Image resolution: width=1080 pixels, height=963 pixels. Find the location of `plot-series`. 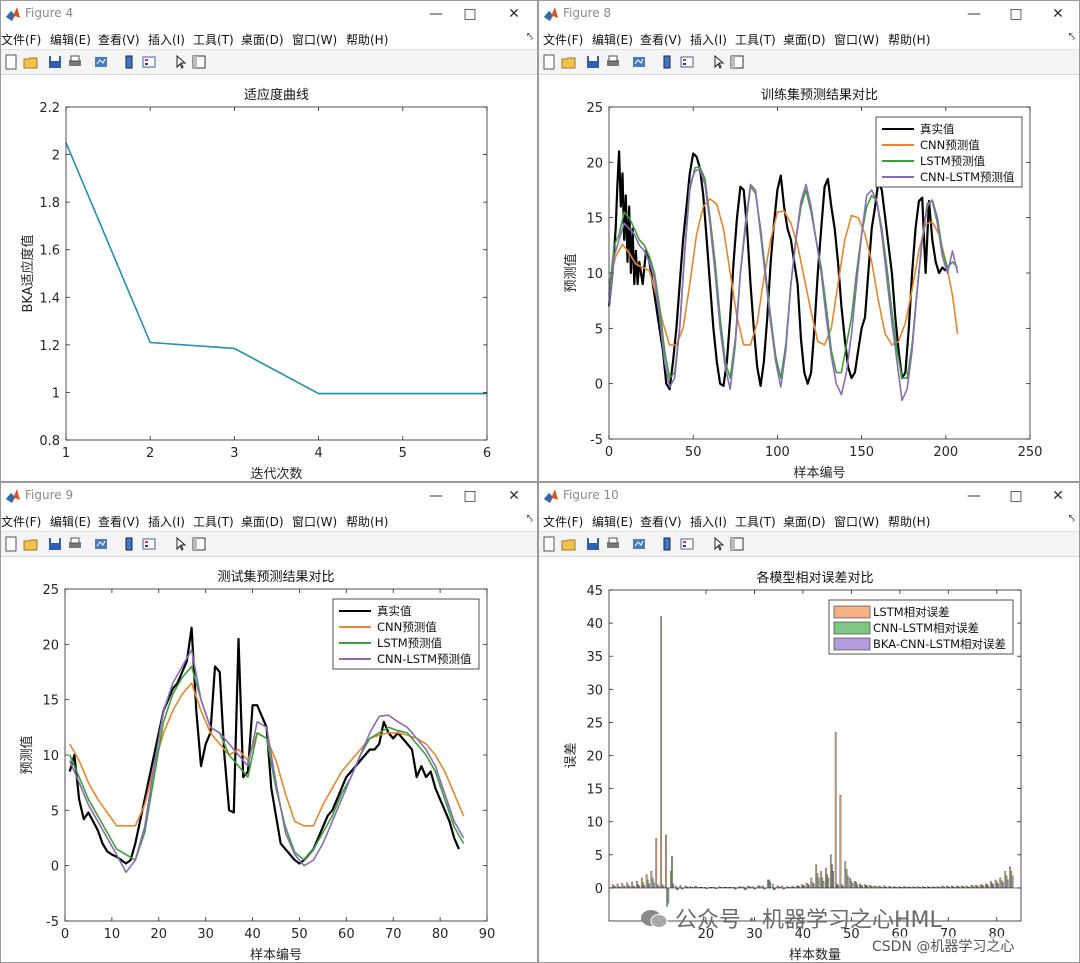

plot-series is located at coordinates (783, 276).